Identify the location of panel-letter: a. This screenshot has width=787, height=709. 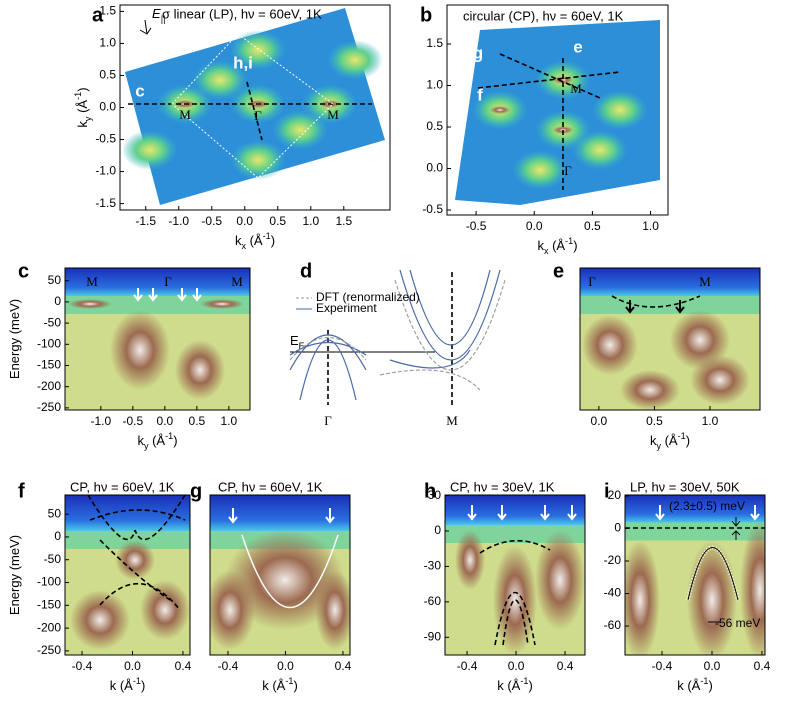
(98, 15).